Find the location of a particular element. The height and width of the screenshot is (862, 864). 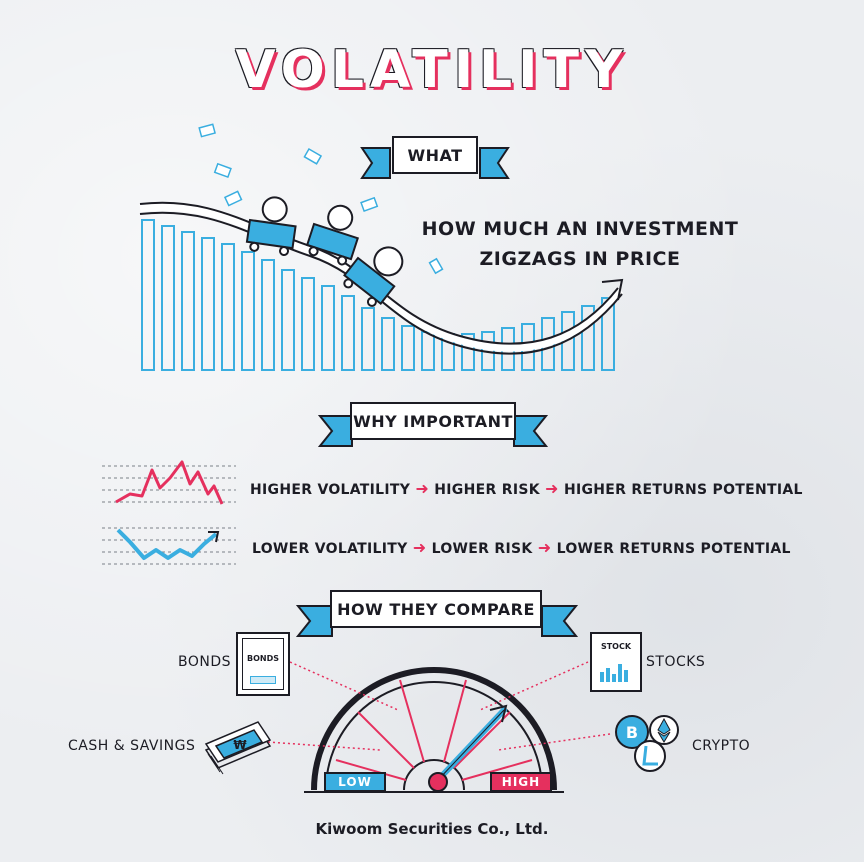

bitcoin-symbol: B is located at coordinates (632, 732).